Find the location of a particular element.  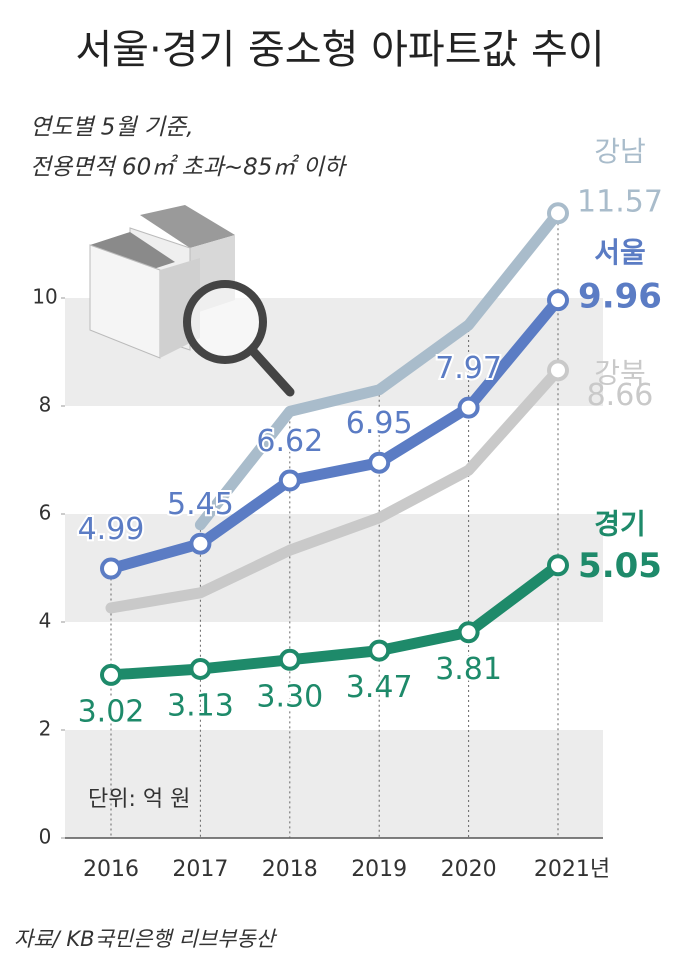

x-tick-label: 2020 is located at coordinates (469, 869).